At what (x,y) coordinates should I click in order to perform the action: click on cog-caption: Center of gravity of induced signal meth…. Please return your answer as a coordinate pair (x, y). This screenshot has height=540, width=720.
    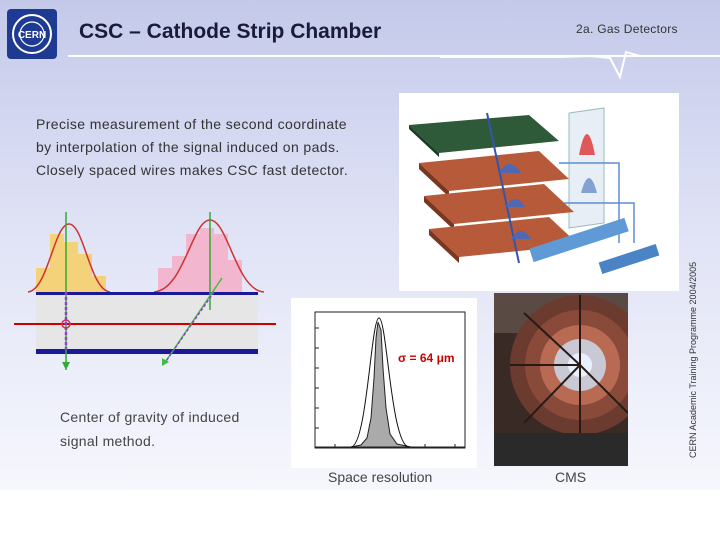
    Looking at the image, I should click on (150, 429).